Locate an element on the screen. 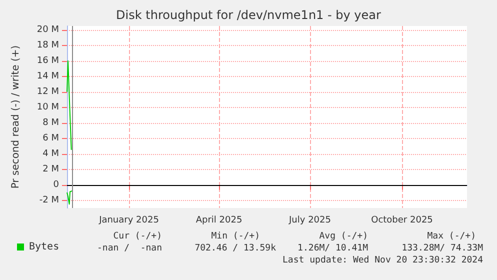  text: -nan / -nan is located at coordinates (129, 249).